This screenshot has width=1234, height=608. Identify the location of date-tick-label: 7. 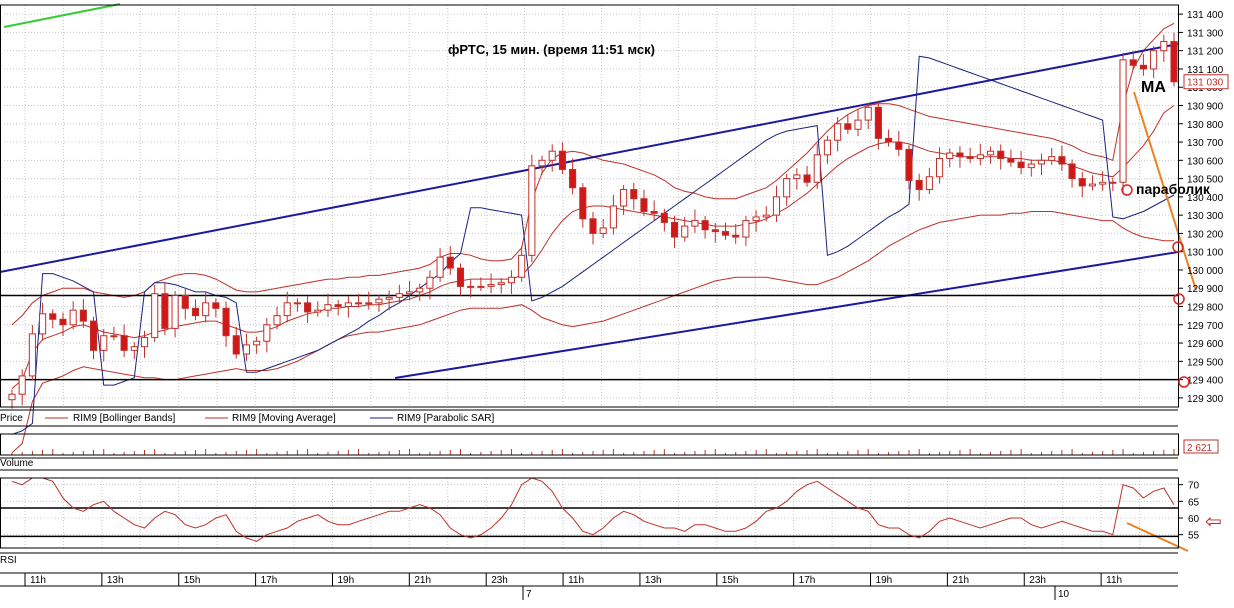
(529, 594).